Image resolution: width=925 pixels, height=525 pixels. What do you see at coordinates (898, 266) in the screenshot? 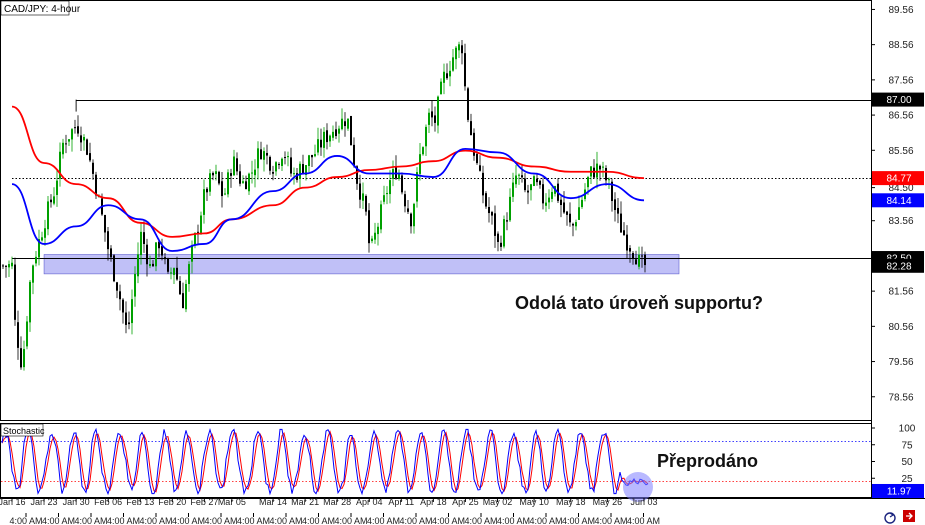
I see `svg-text: 82.28` at bounding box center [898, 266].